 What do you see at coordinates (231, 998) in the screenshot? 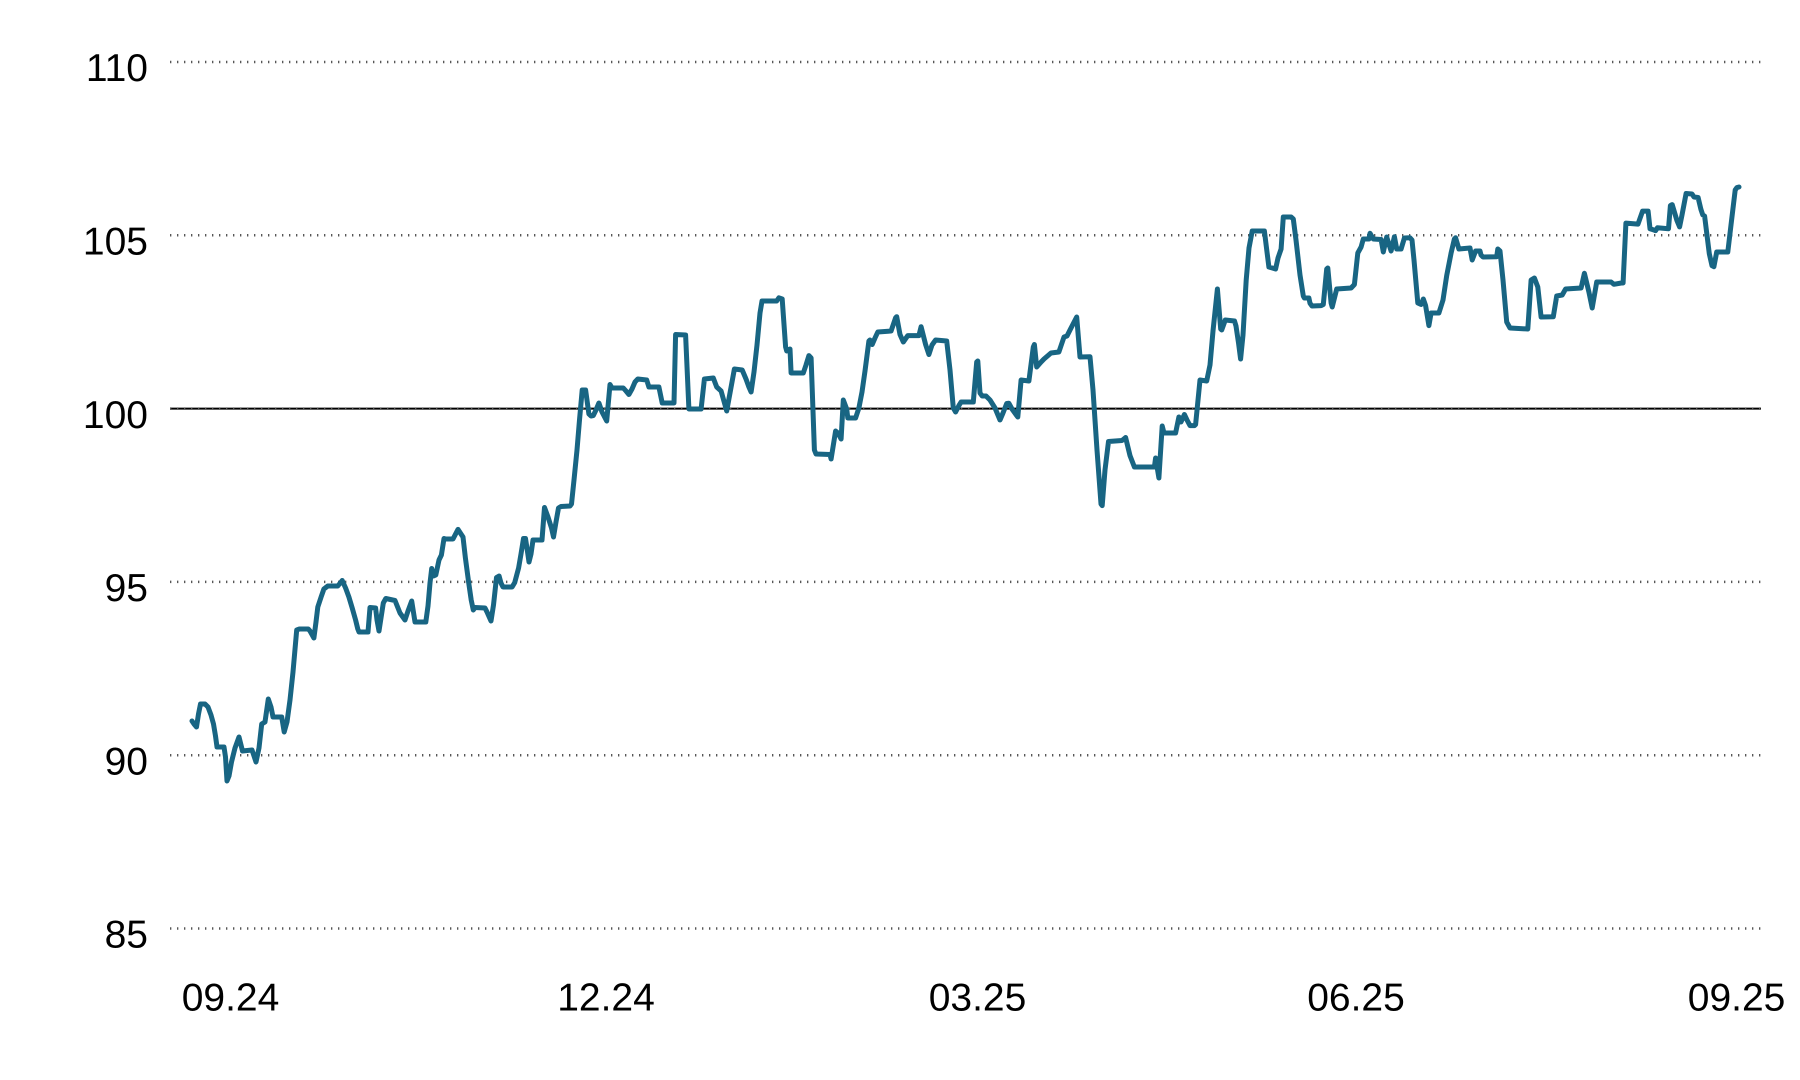
I see `svg-text: 09.24` at bounding box center [231, 998].